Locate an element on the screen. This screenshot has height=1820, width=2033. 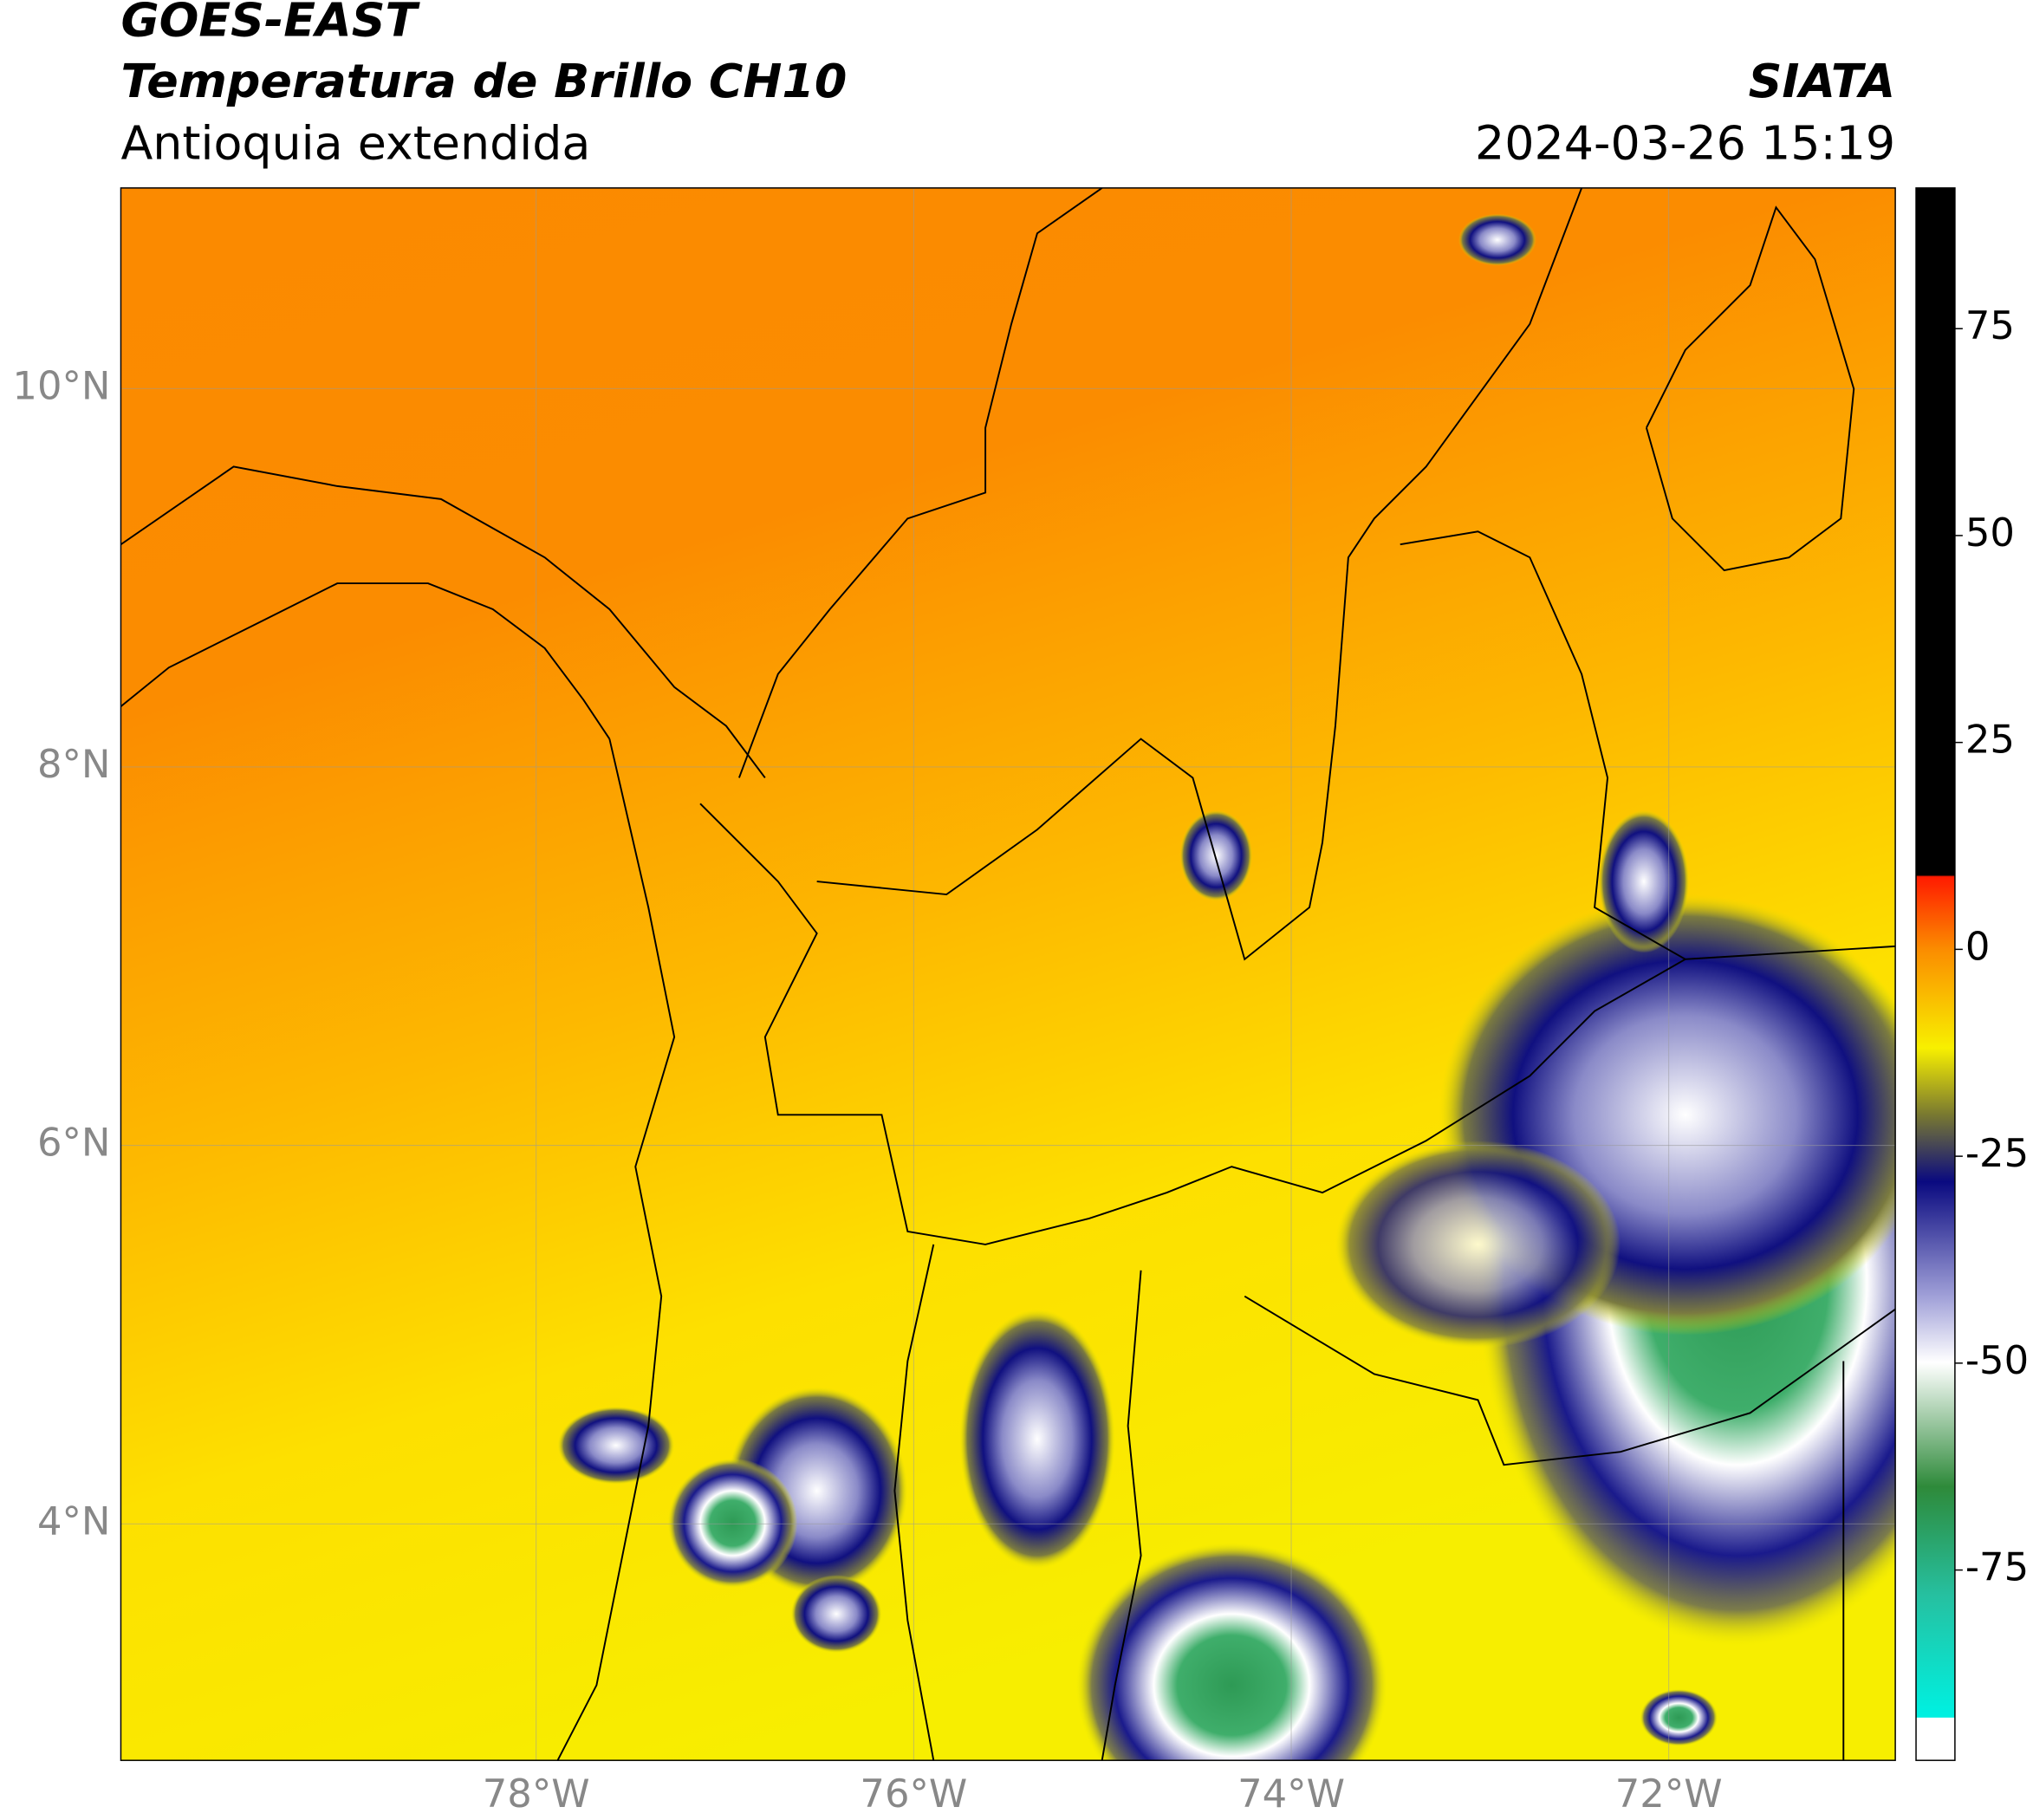
colorbar-frame is located at coordinates (1936, 974).